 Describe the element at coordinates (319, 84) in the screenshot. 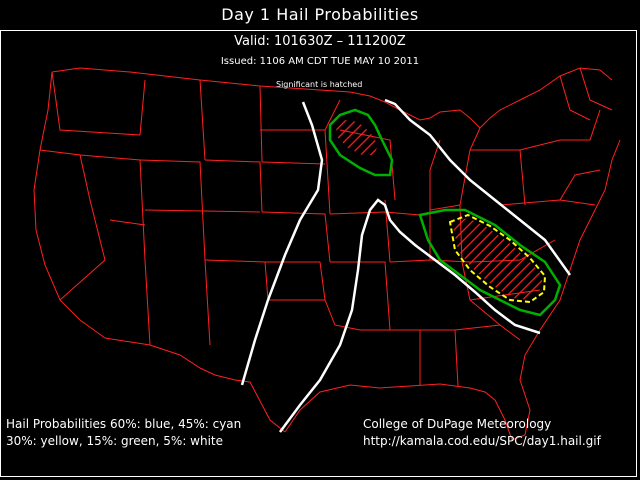

I see `significant-note: Significant is hatched` at that location.